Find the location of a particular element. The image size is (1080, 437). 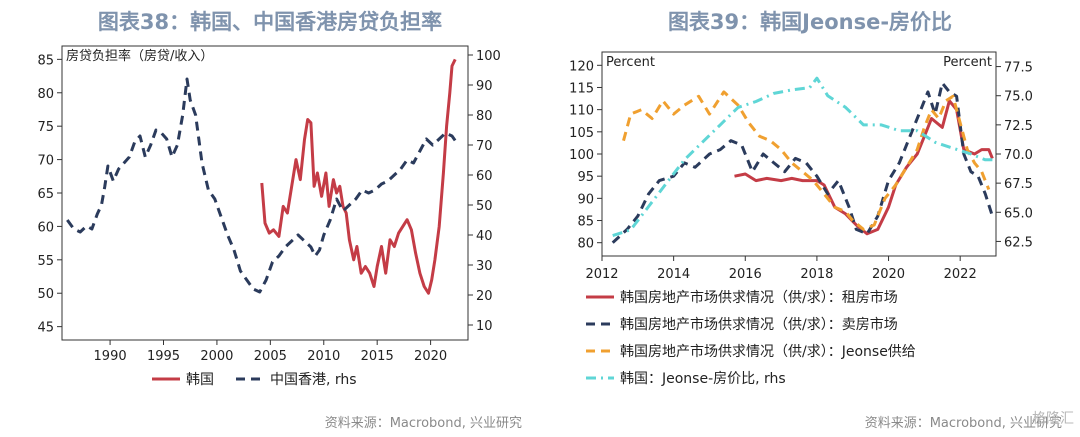

right-y-left-tick-label: 110 is located at coordinates (581, 111).